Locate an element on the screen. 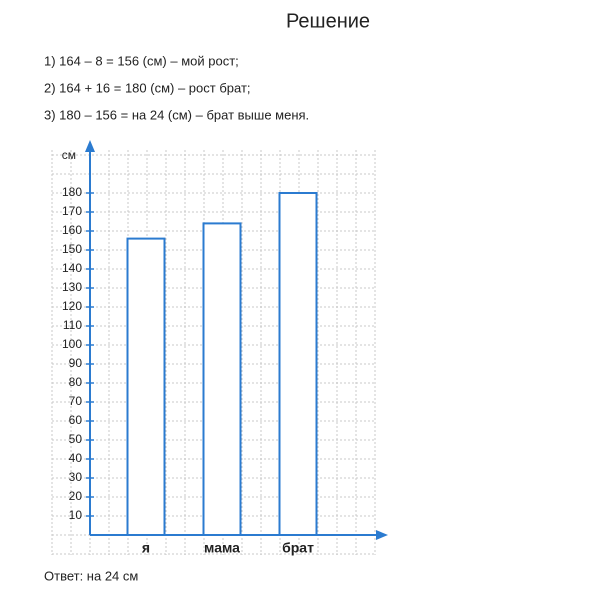 This screenshot has width=593, height=600. x-tick-label: я is located at coordinates (146, 548).